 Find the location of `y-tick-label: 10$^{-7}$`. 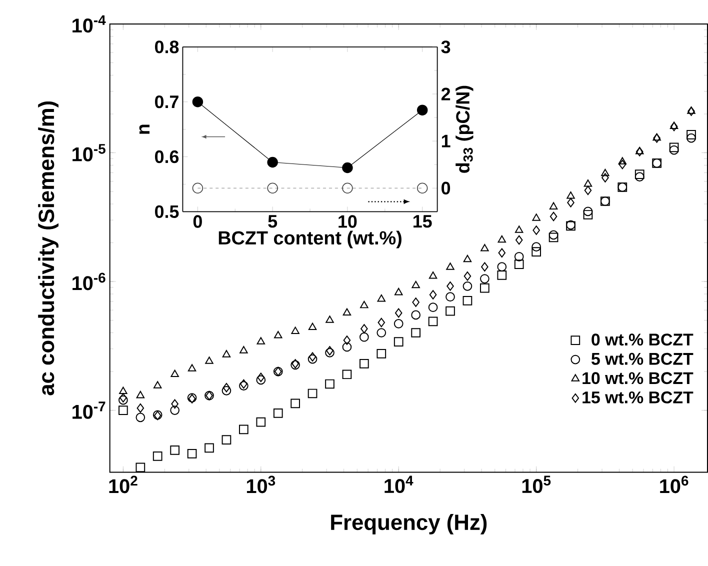

y-tick-label: 10$^{-7}$ is located at coordinates (89, 410).